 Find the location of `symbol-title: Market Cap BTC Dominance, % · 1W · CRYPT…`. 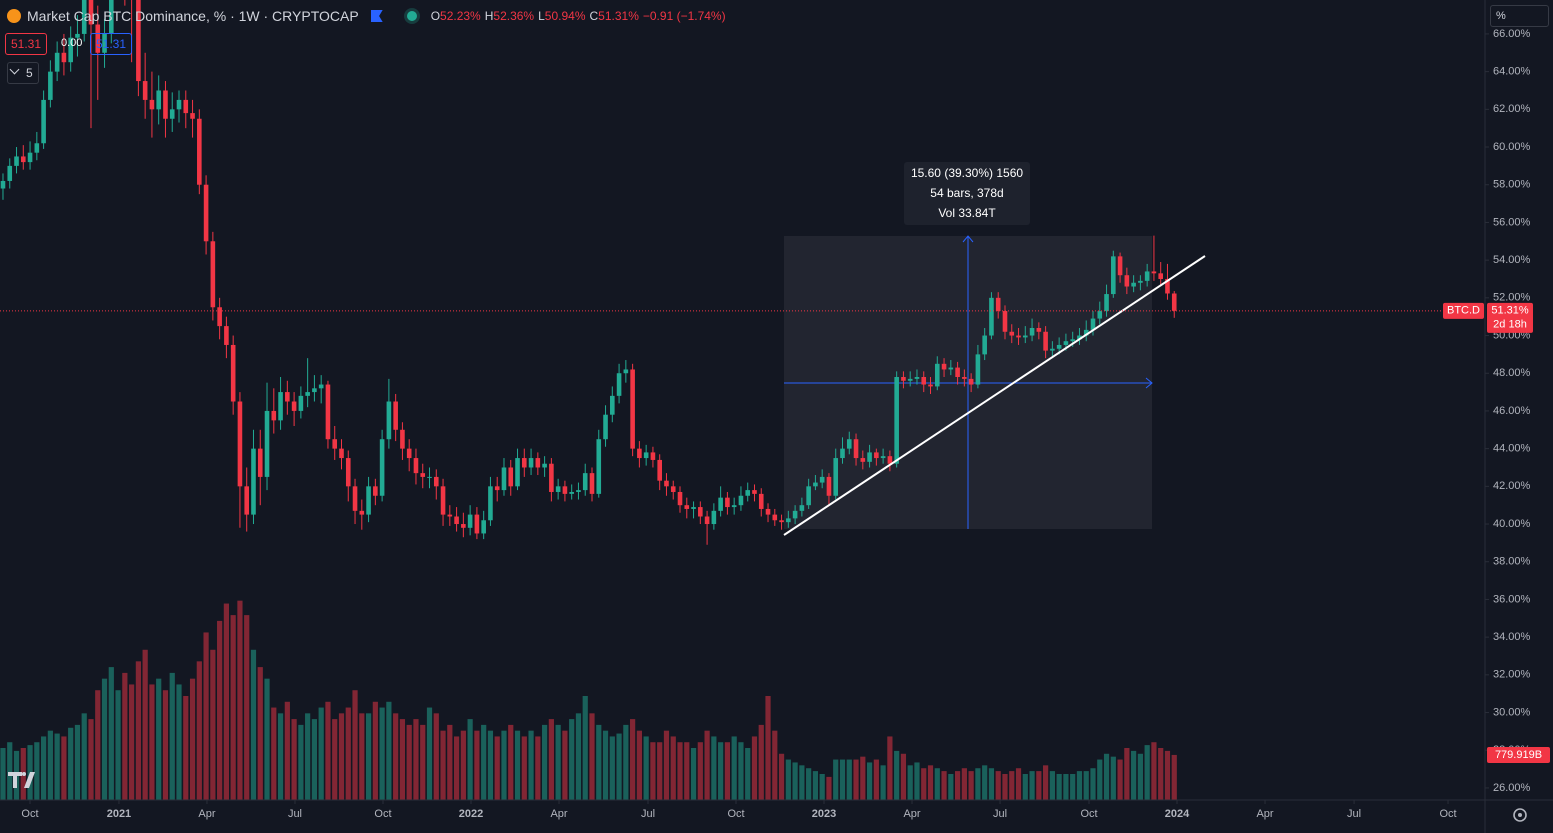

symbol-title: Market Cap BTC Dominance, % · 1W · CRYPT… is located at coordinates (193, 16).